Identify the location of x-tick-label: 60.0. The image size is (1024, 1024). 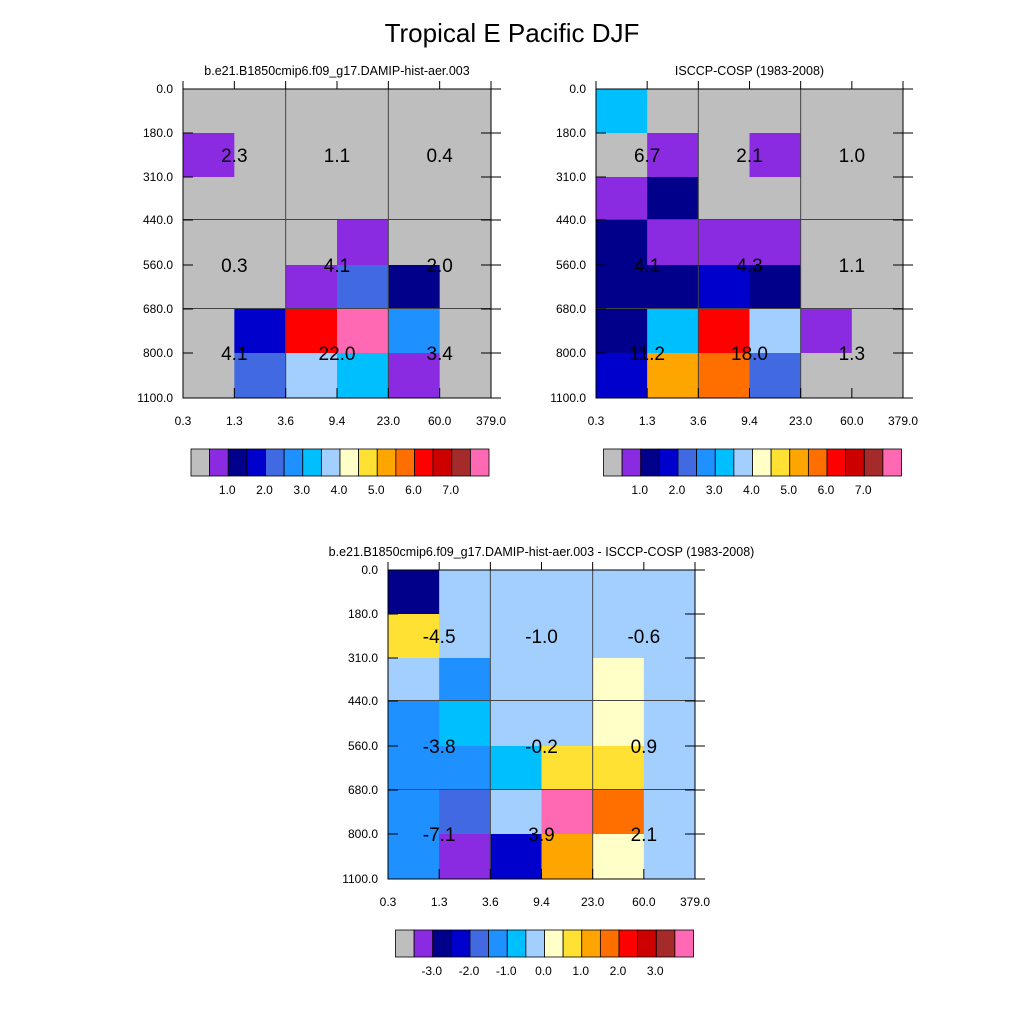
(852, 421).